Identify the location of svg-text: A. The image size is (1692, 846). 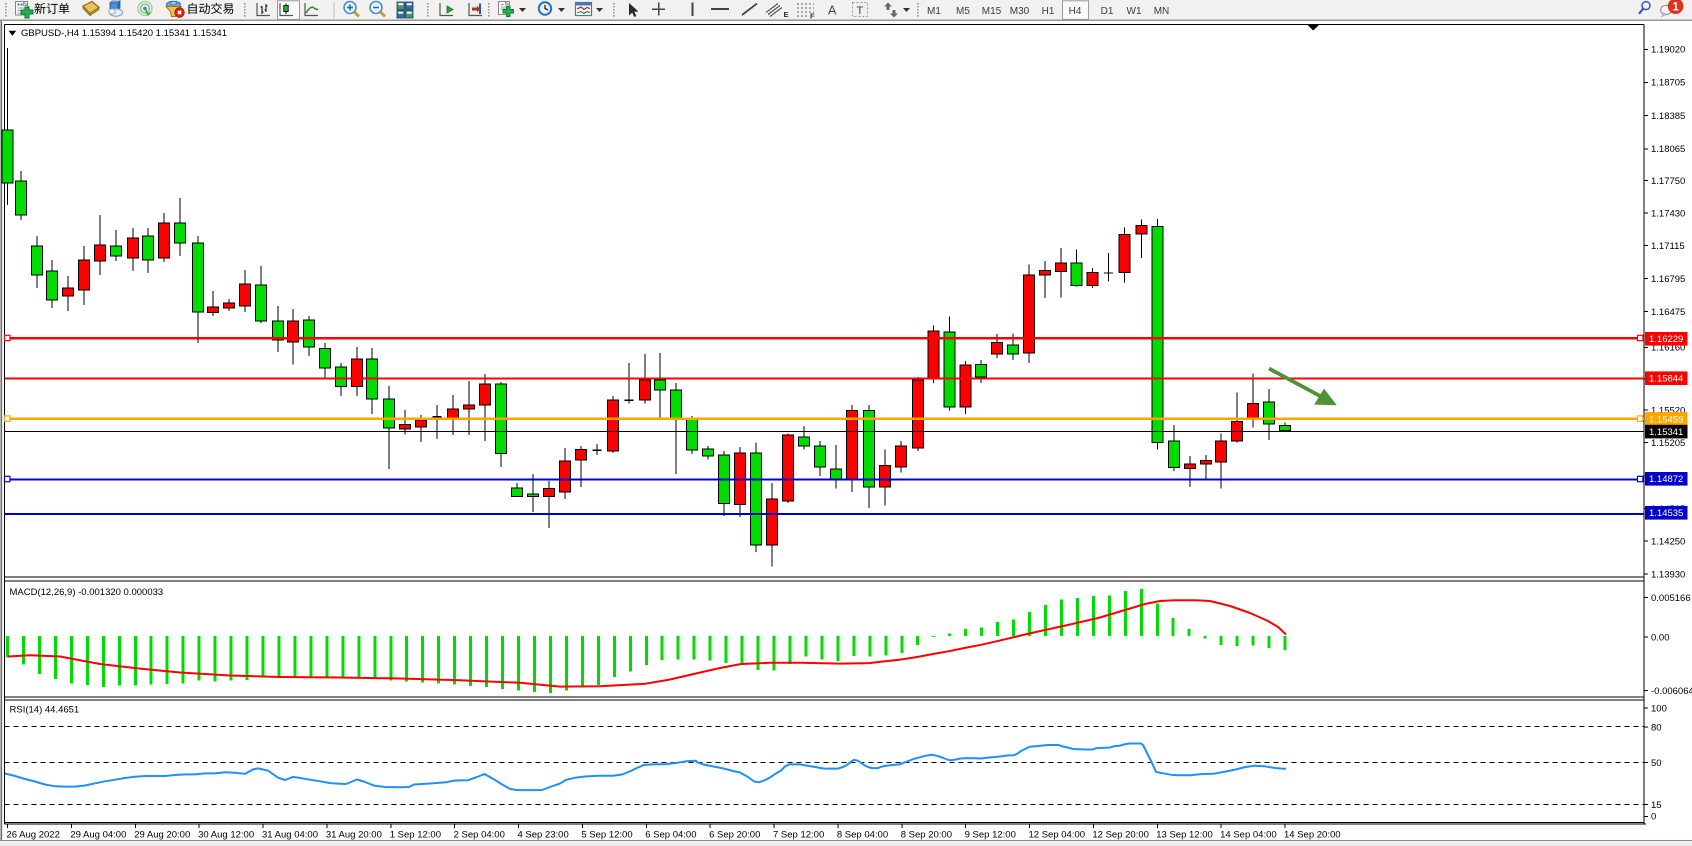
(832, 11).